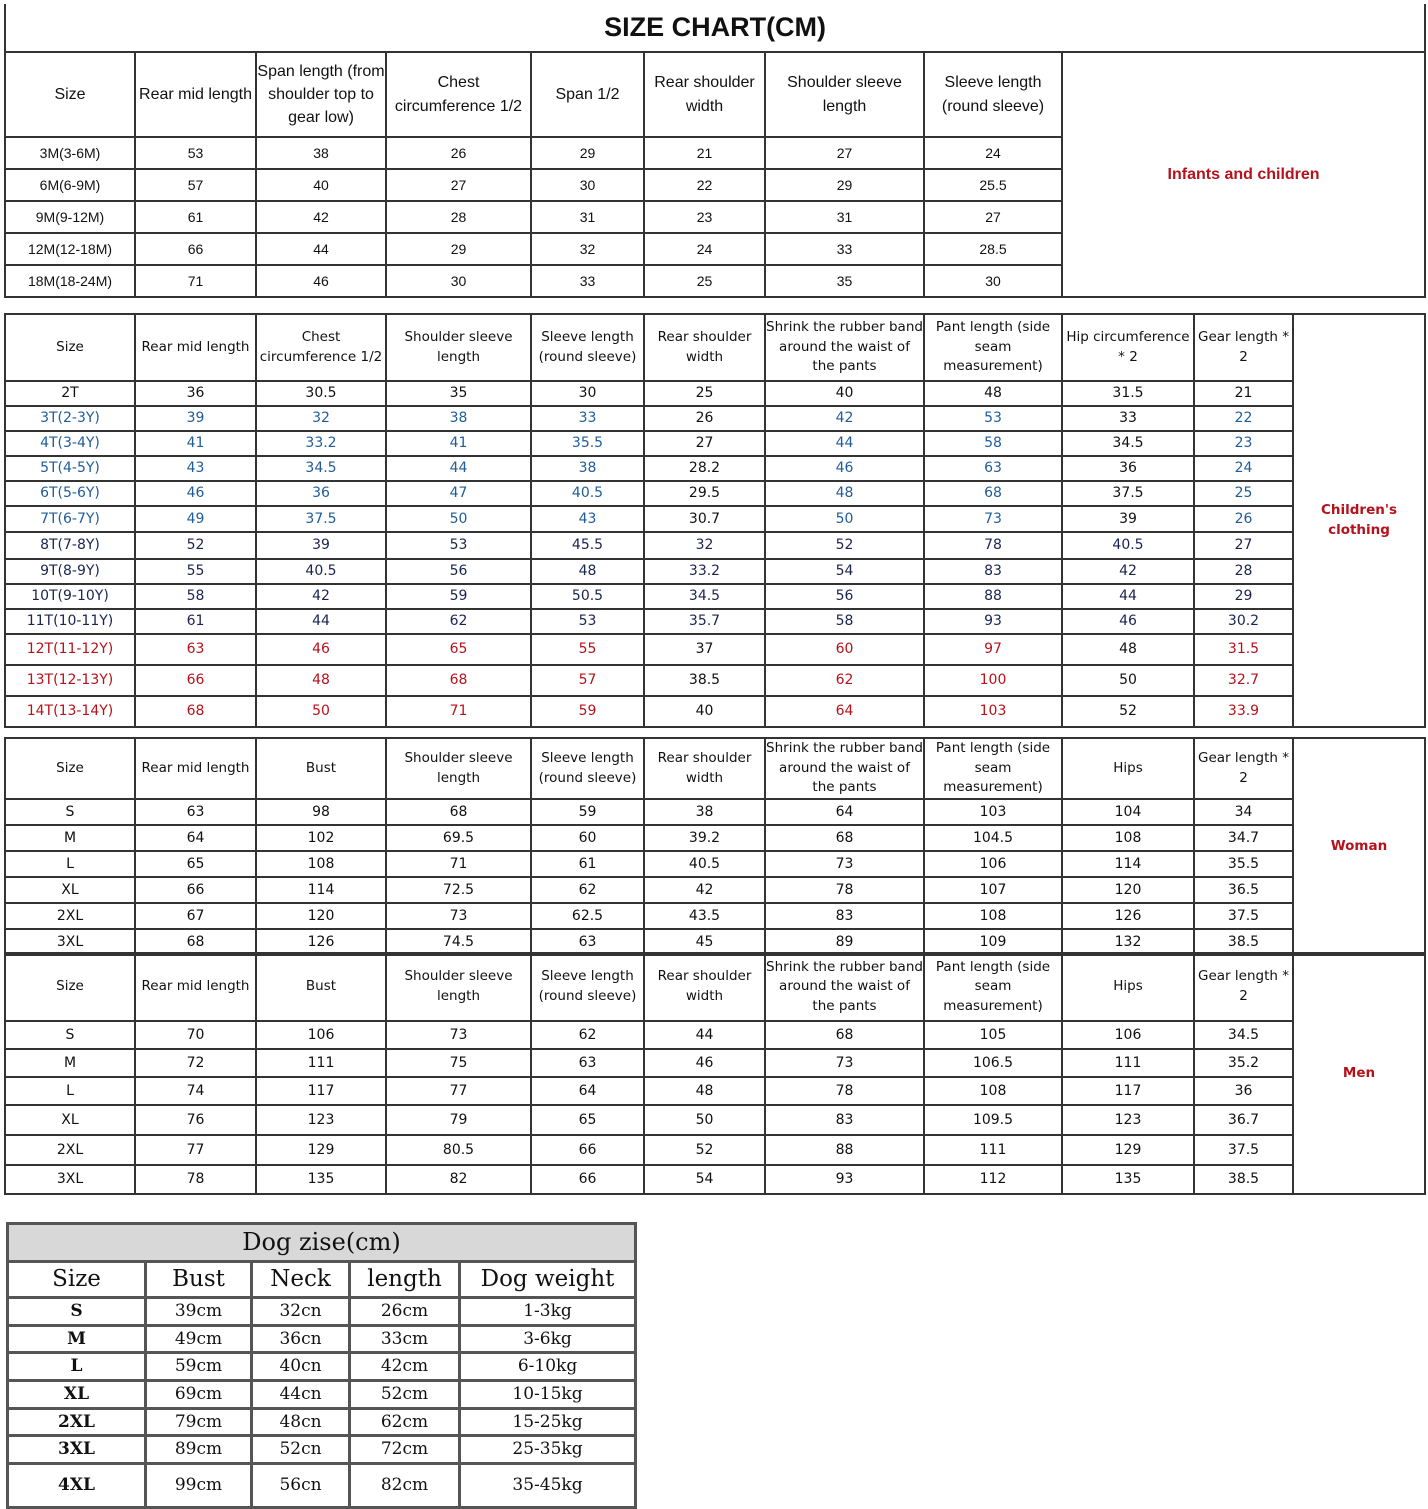 Image resolution: width=1428 pixels, height=1509 pixels. I want to click on value-cell: 32.7, so click(1243, 680).